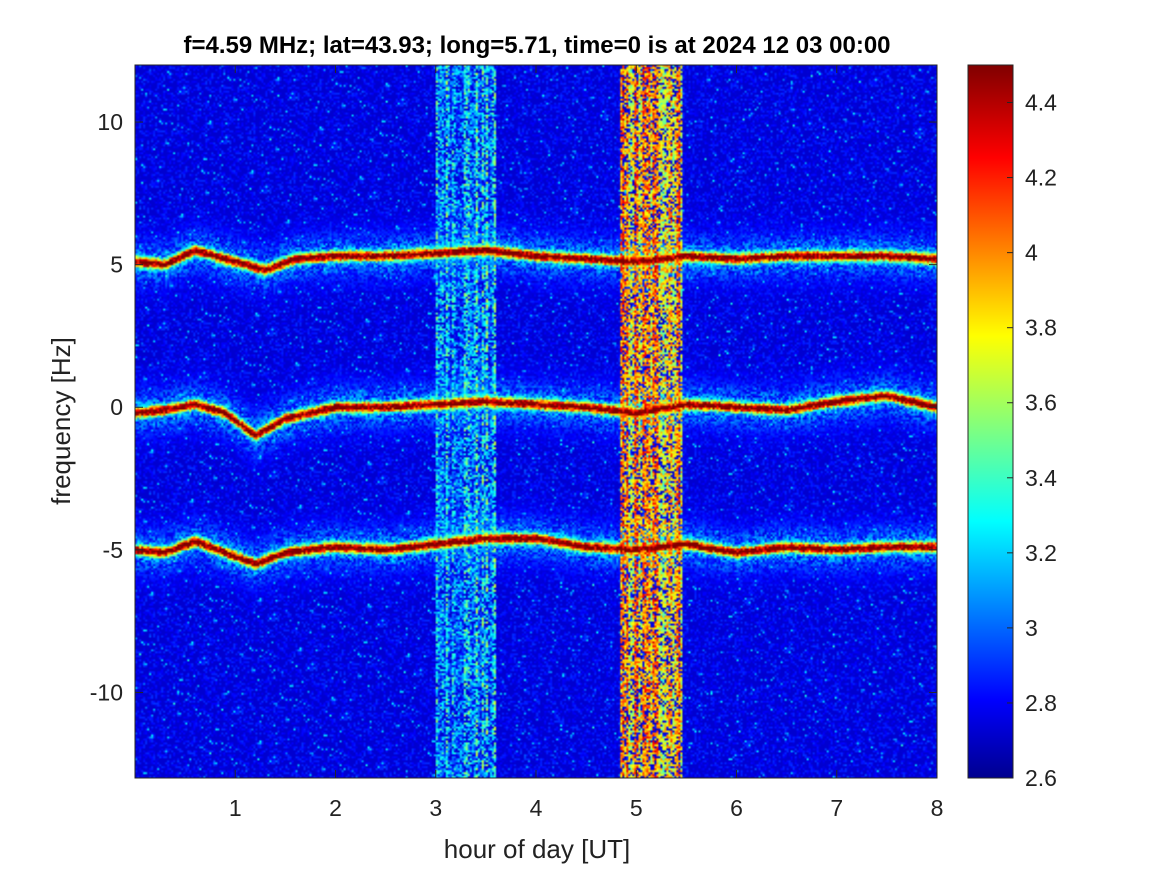 The image size is (1167, 875). Describe the element at coordinates (736, 808) in the screenshot. I see `x-tick-label: 6` at that location.